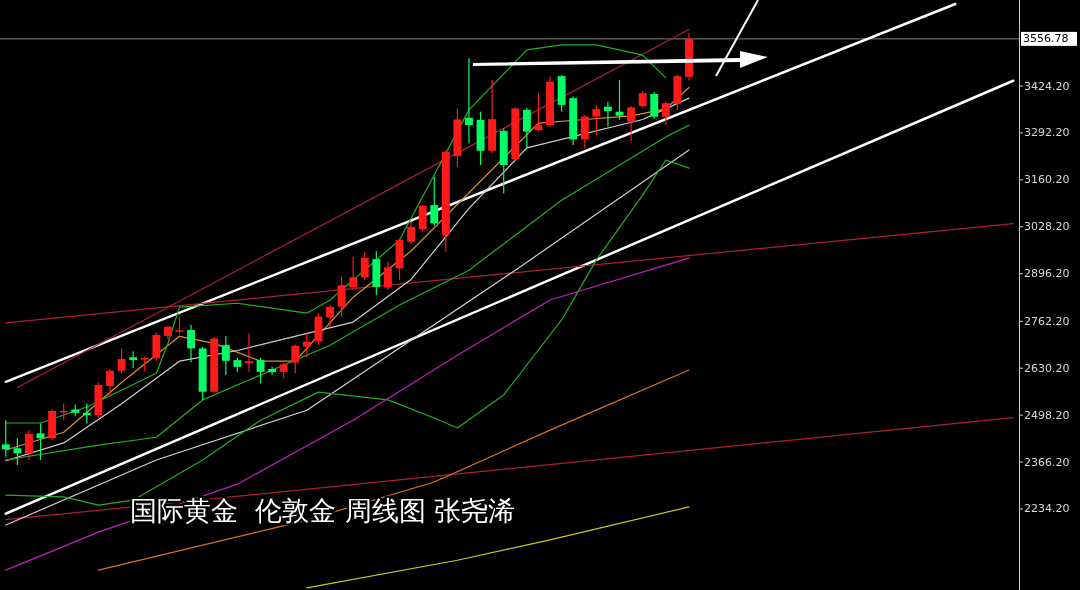  I want to click on y-tick-label: 2234.20, so click(1047, 509).